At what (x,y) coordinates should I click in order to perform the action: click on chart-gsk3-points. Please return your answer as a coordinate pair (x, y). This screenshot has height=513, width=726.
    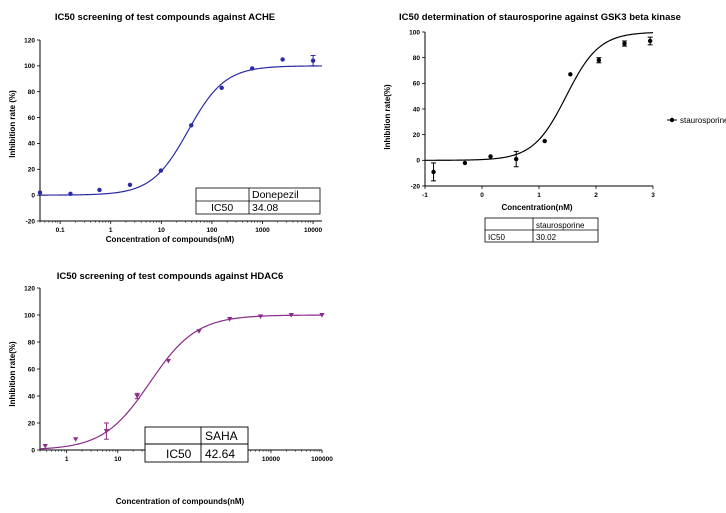
    Looking at the image, I should click on (542, 109).